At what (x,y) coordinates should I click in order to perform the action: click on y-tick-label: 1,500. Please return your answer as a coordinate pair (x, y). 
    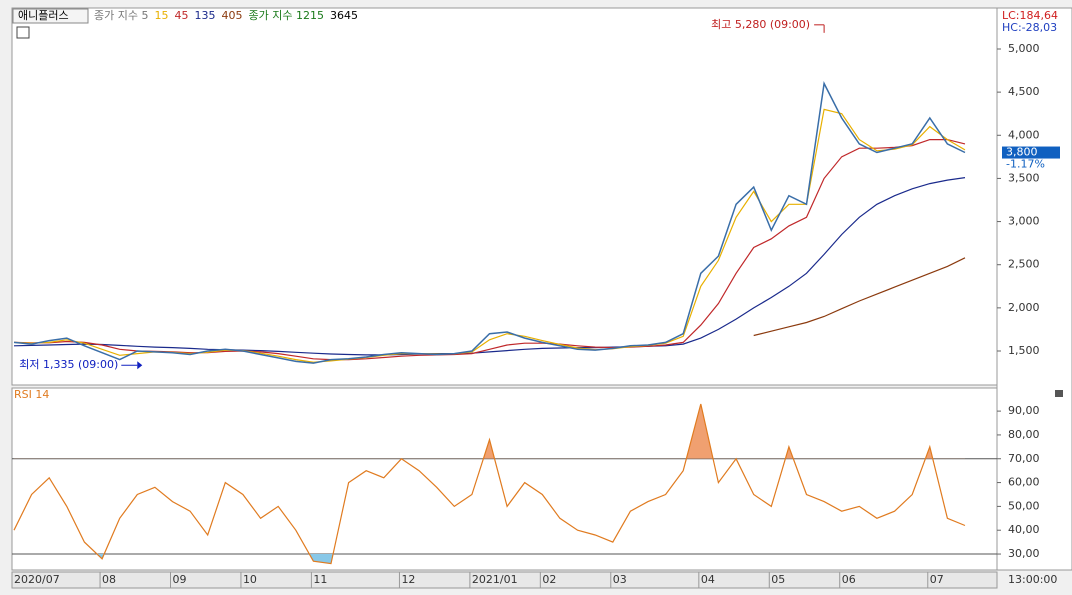
    Looking at the image, I should click on (1024, 350).